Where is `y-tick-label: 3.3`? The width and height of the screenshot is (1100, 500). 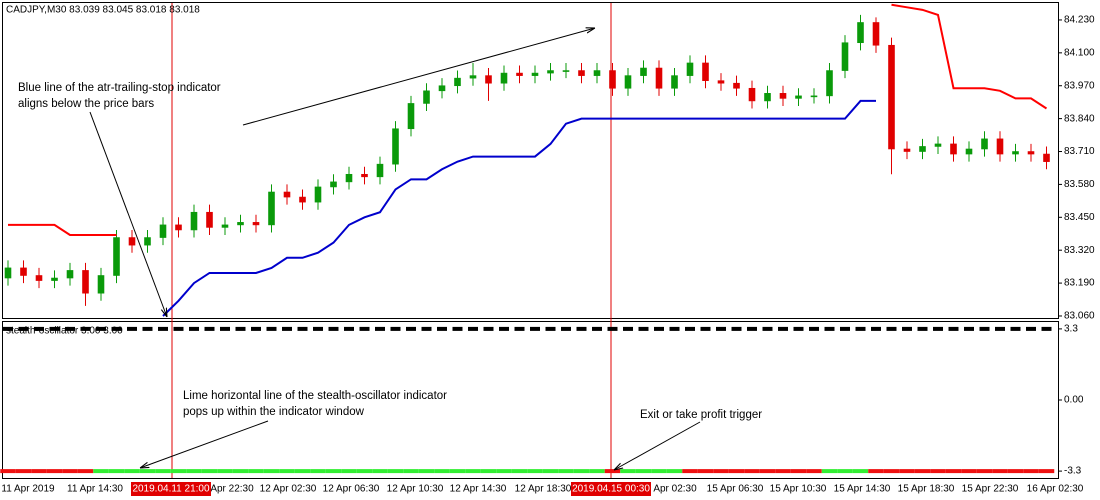 y-tick-label: 3.3 is located at coordinates (1071, 329).